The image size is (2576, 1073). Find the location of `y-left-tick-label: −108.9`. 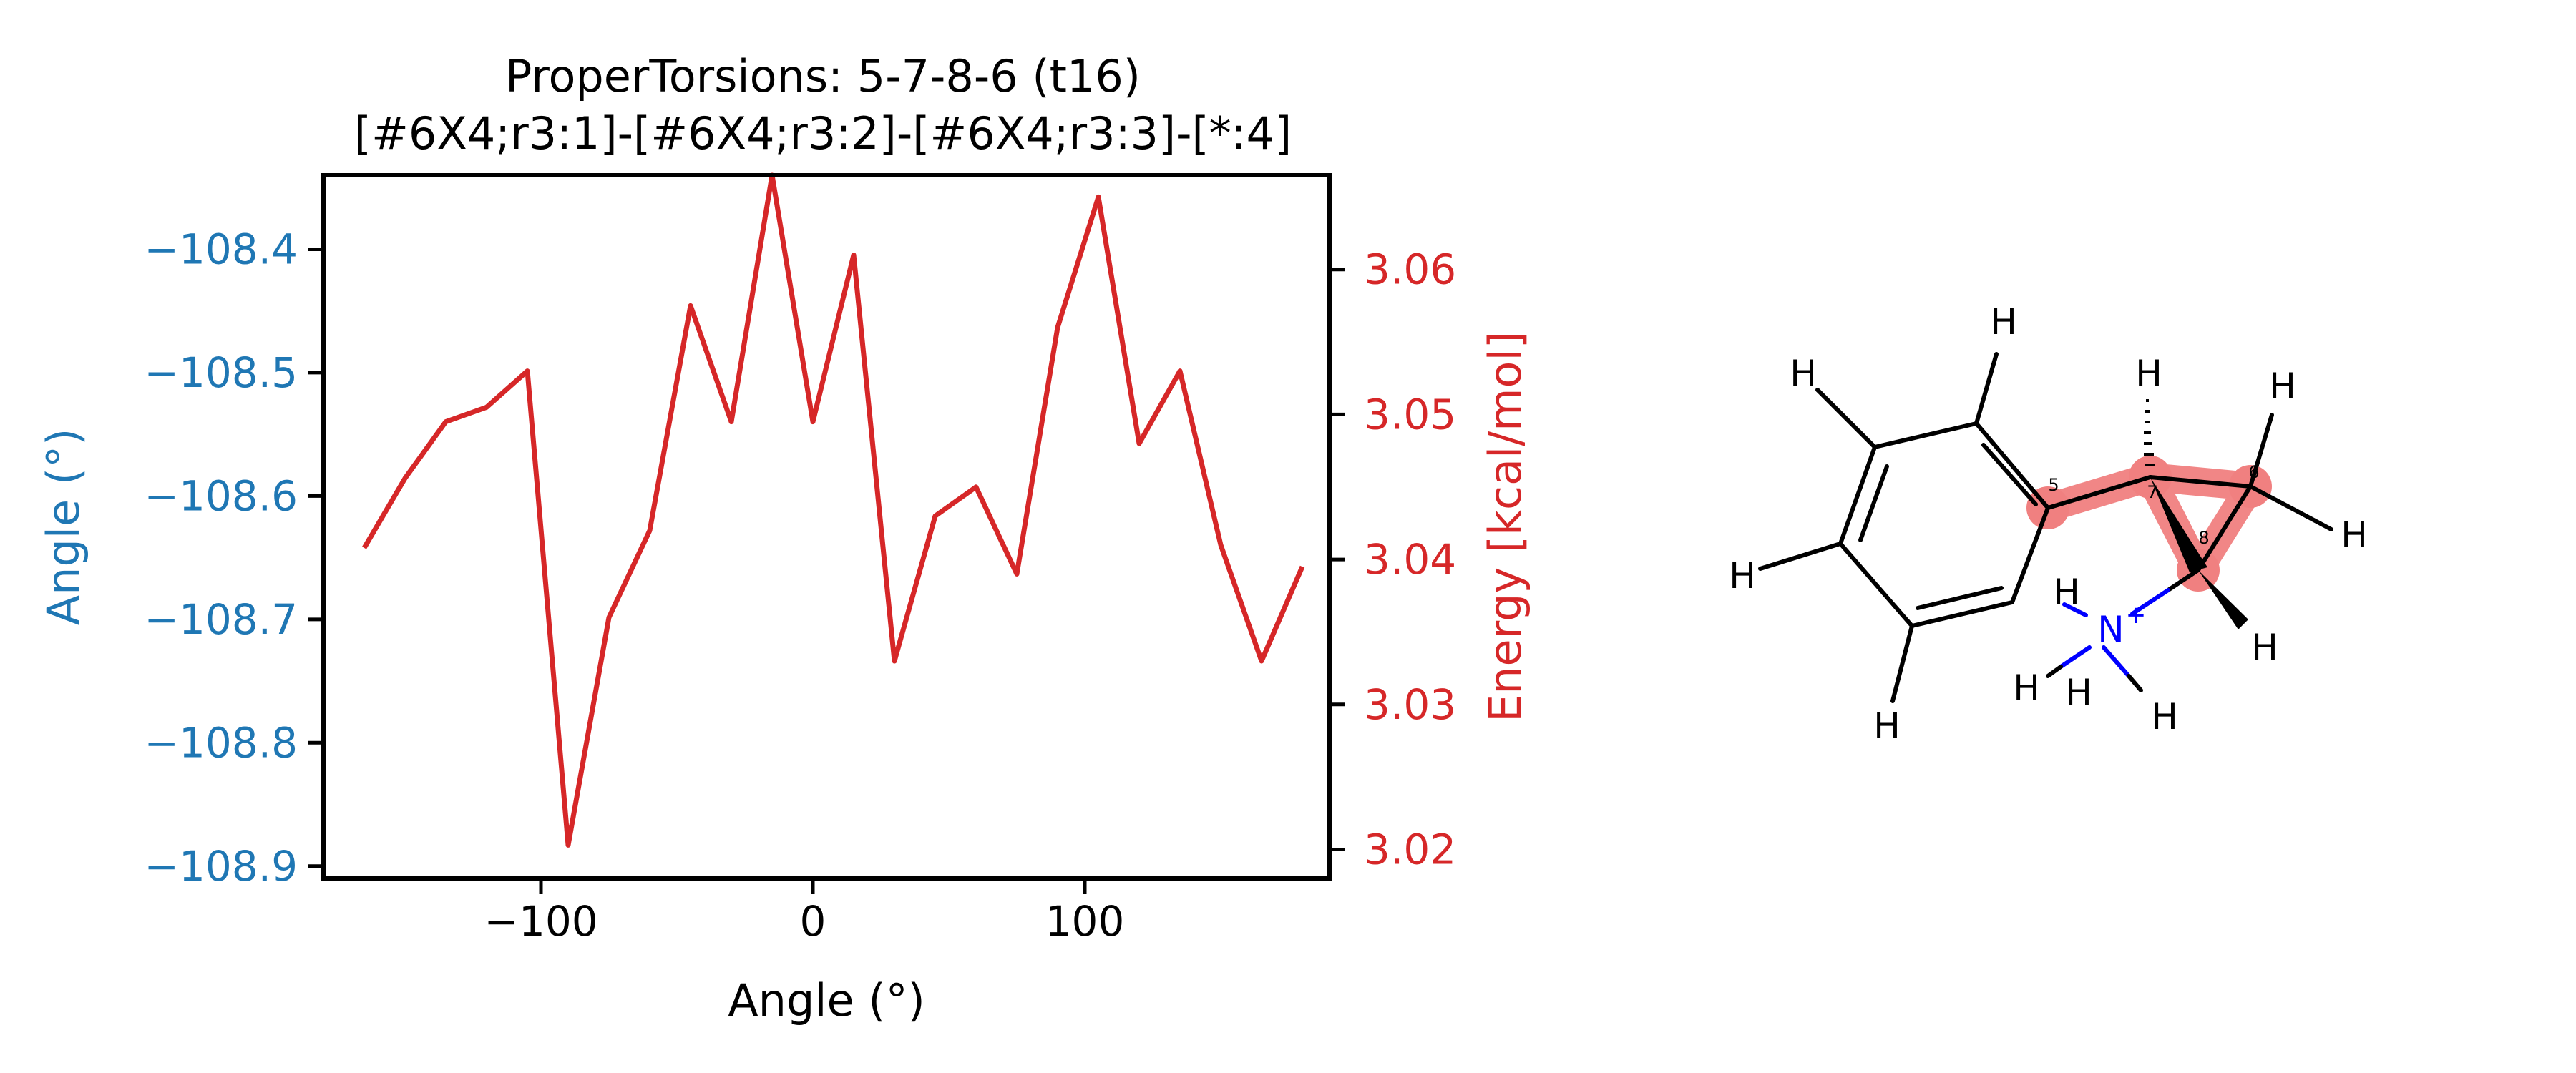

y-left-tick-label: −108.9 is located at coordinates (221, 866).